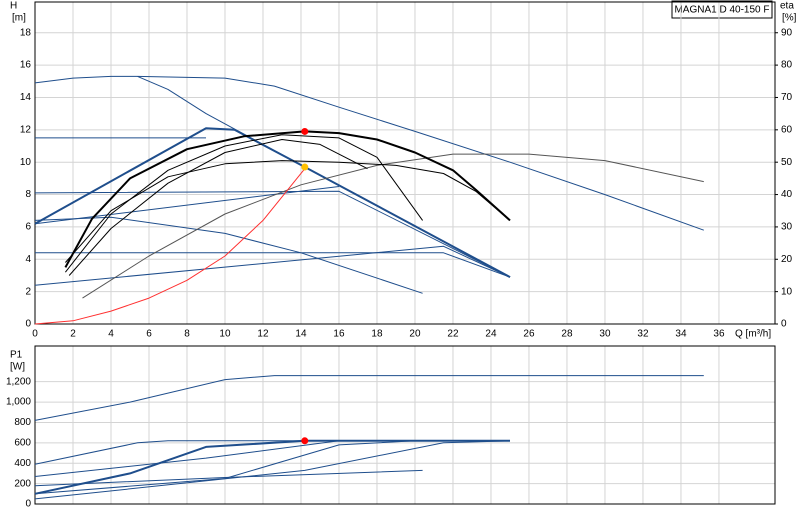  I want to click on x-tick-label: 14, so click(301, 334).